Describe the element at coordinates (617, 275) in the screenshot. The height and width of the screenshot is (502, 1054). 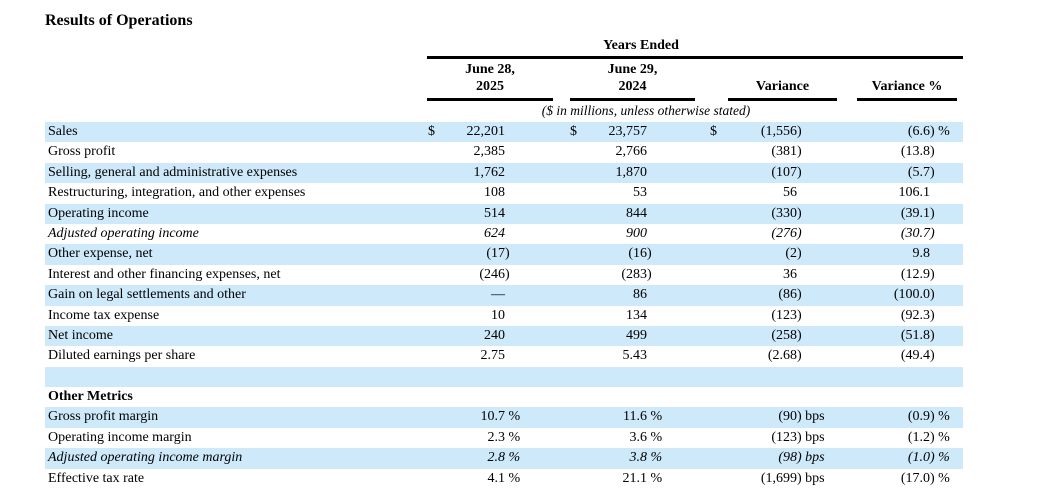
I see `cell-fy2024: (283)` at that location.